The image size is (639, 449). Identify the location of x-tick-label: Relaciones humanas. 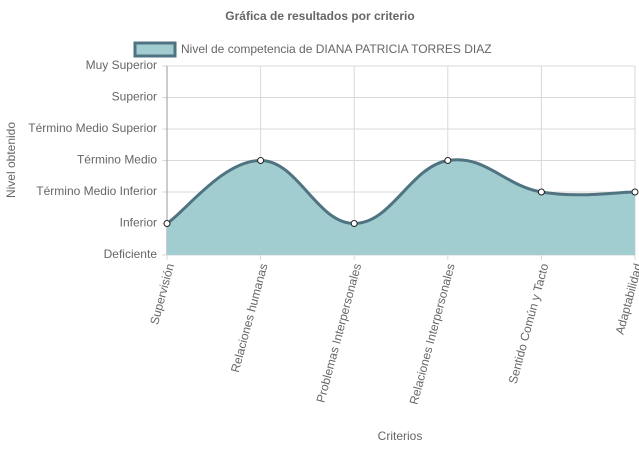
(249, 318).